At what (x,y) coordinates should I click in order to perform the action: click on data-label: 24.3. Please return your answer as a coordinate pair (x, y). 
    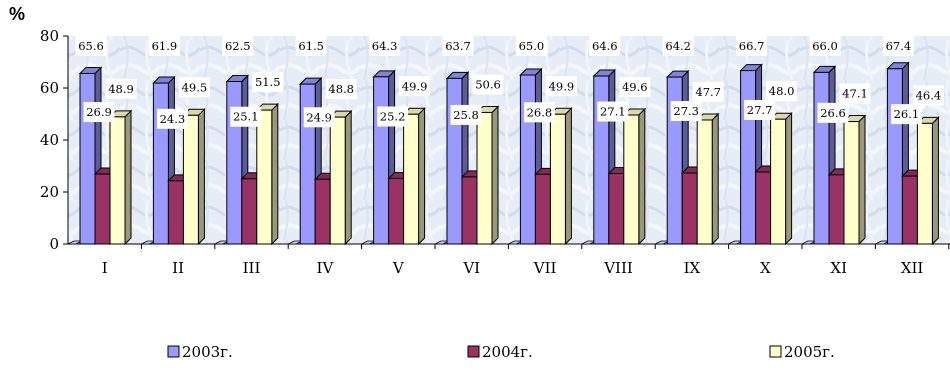
    Looking at the image, I should click on (172, 118).